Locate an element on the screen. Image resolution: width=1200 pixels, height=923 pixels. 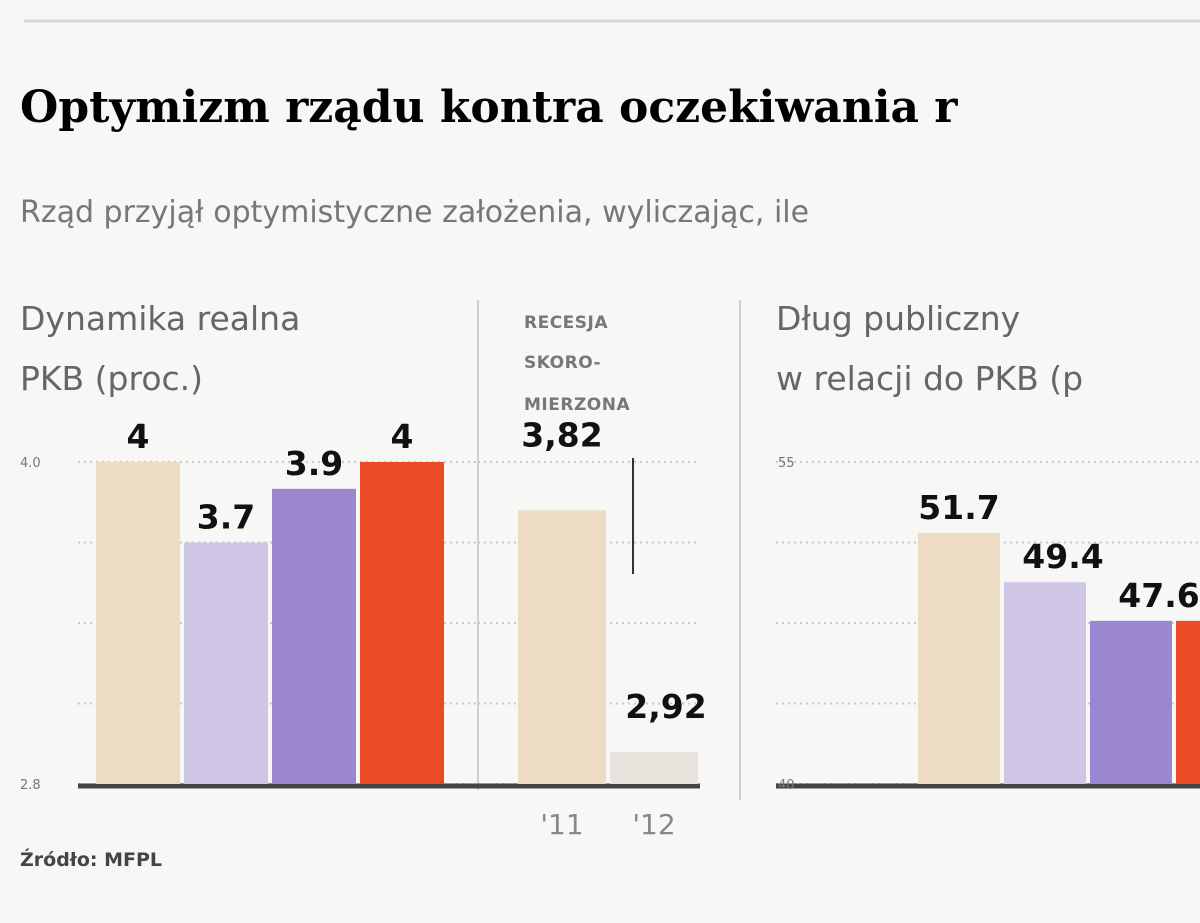
p1-value-label-3: 3.9 is located at coordinates (314, 463).